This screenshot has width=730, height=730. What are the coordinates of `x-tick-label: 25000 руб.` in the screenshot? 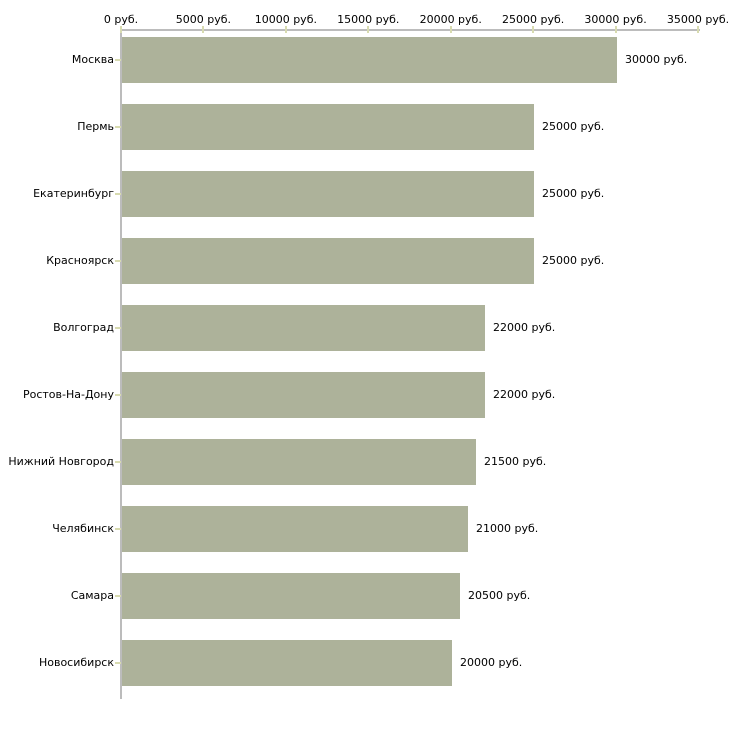 It's located at (533, 19).